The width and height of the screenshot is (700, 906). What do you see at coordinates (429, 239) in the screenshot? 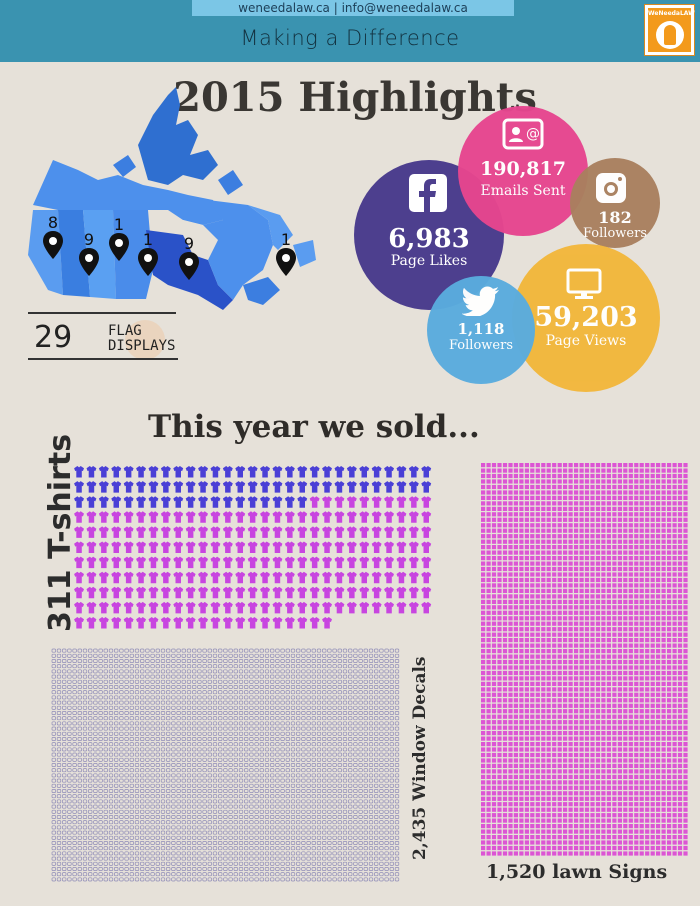
I see `facebook-value: 6,983` at bounding box center [429, 239].